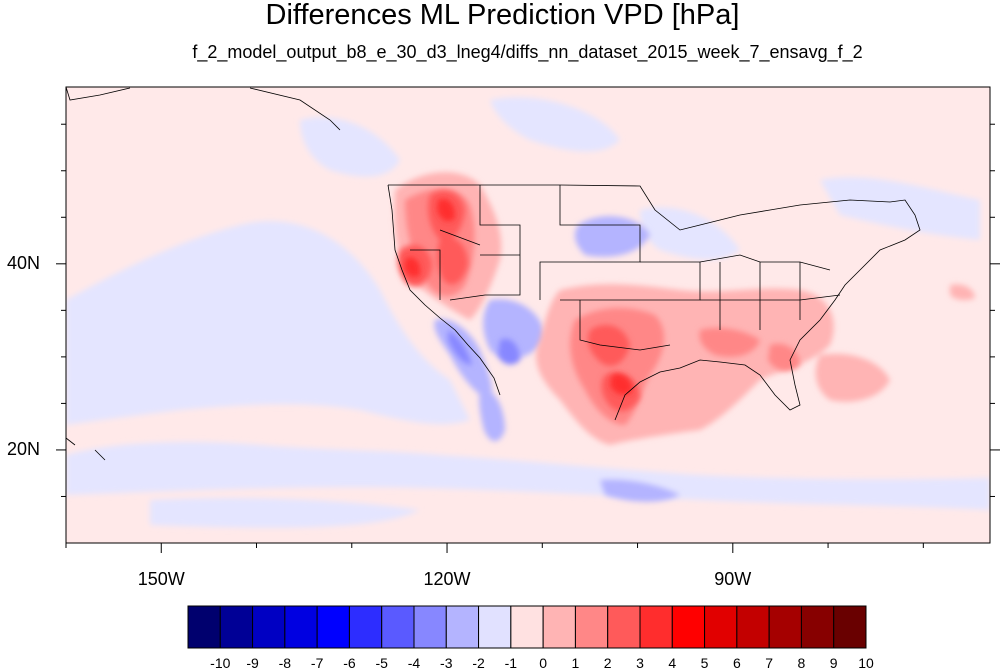 The height and width of the screenshot is (672, 1005). What do you see at coordinates (381, 663) in the screenshot?
I see `colorbar-label: -5` at bounding box center [381, 663].